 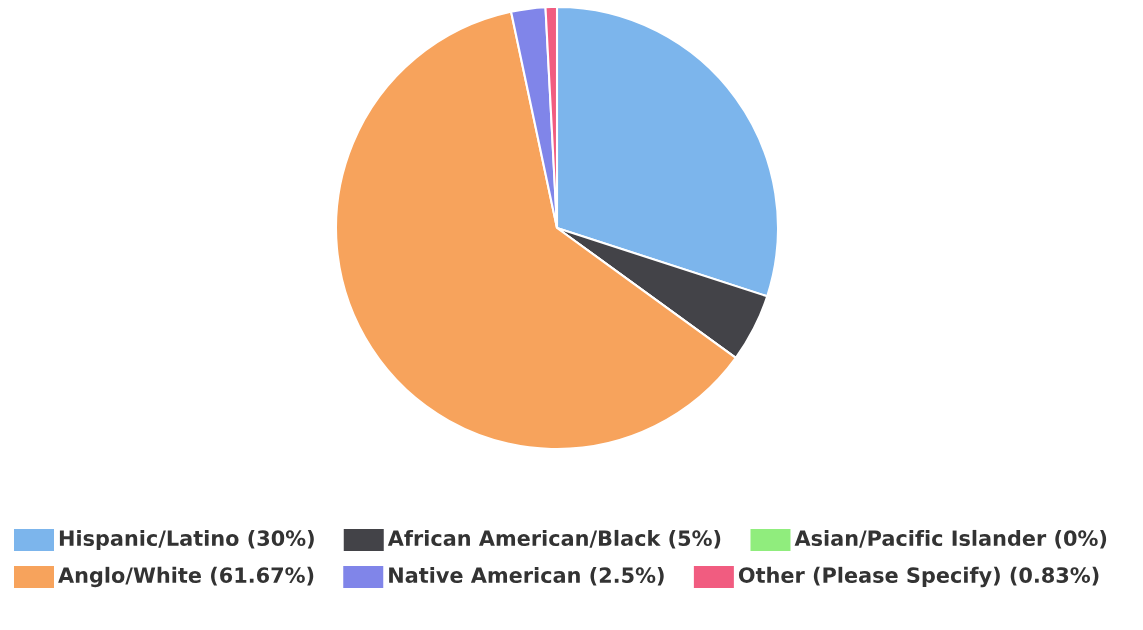 What do you see at coordinates (526, 576) in the screenshot?
I see `legend-label: Native American (2.5%)` at bounding box center [526, 576].